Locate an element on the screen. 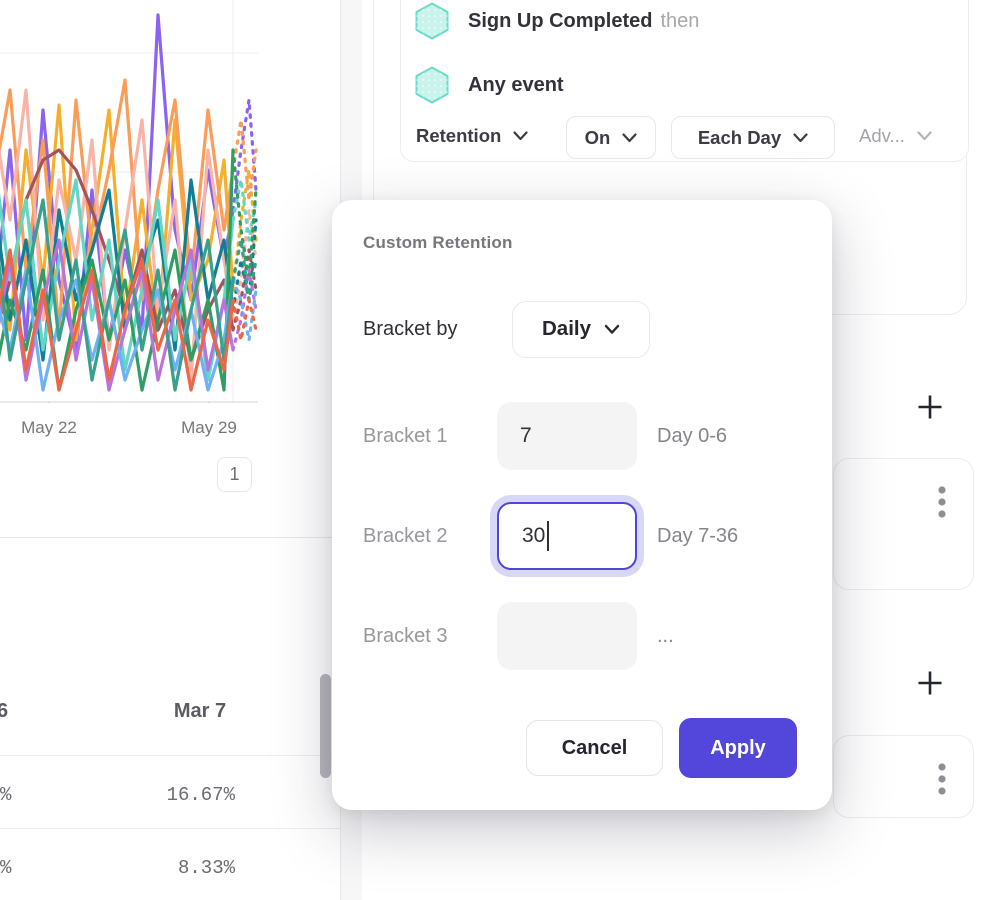  measure-dropdown: Retention is located at coordinates (472, 136).